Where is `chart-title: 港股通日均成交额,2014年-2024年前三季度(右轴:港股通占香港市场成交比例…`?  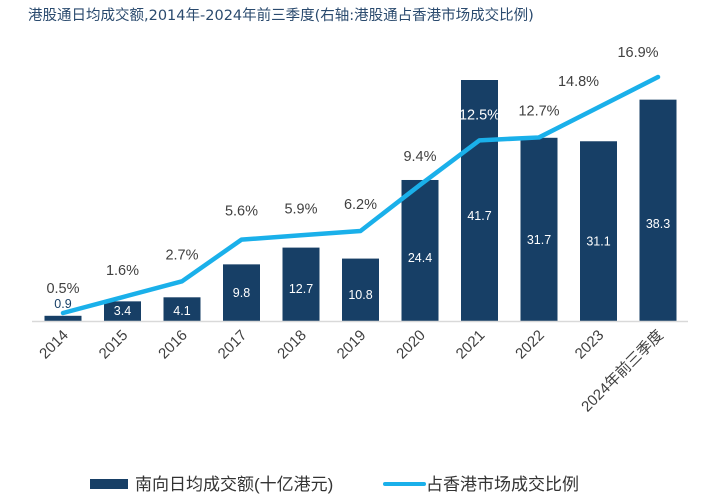
chart-title: 港股通日均成交额,2014年-2024年前三季度(右轴:港股通占香港市场成交比例… is located at coordinates (281, 16).